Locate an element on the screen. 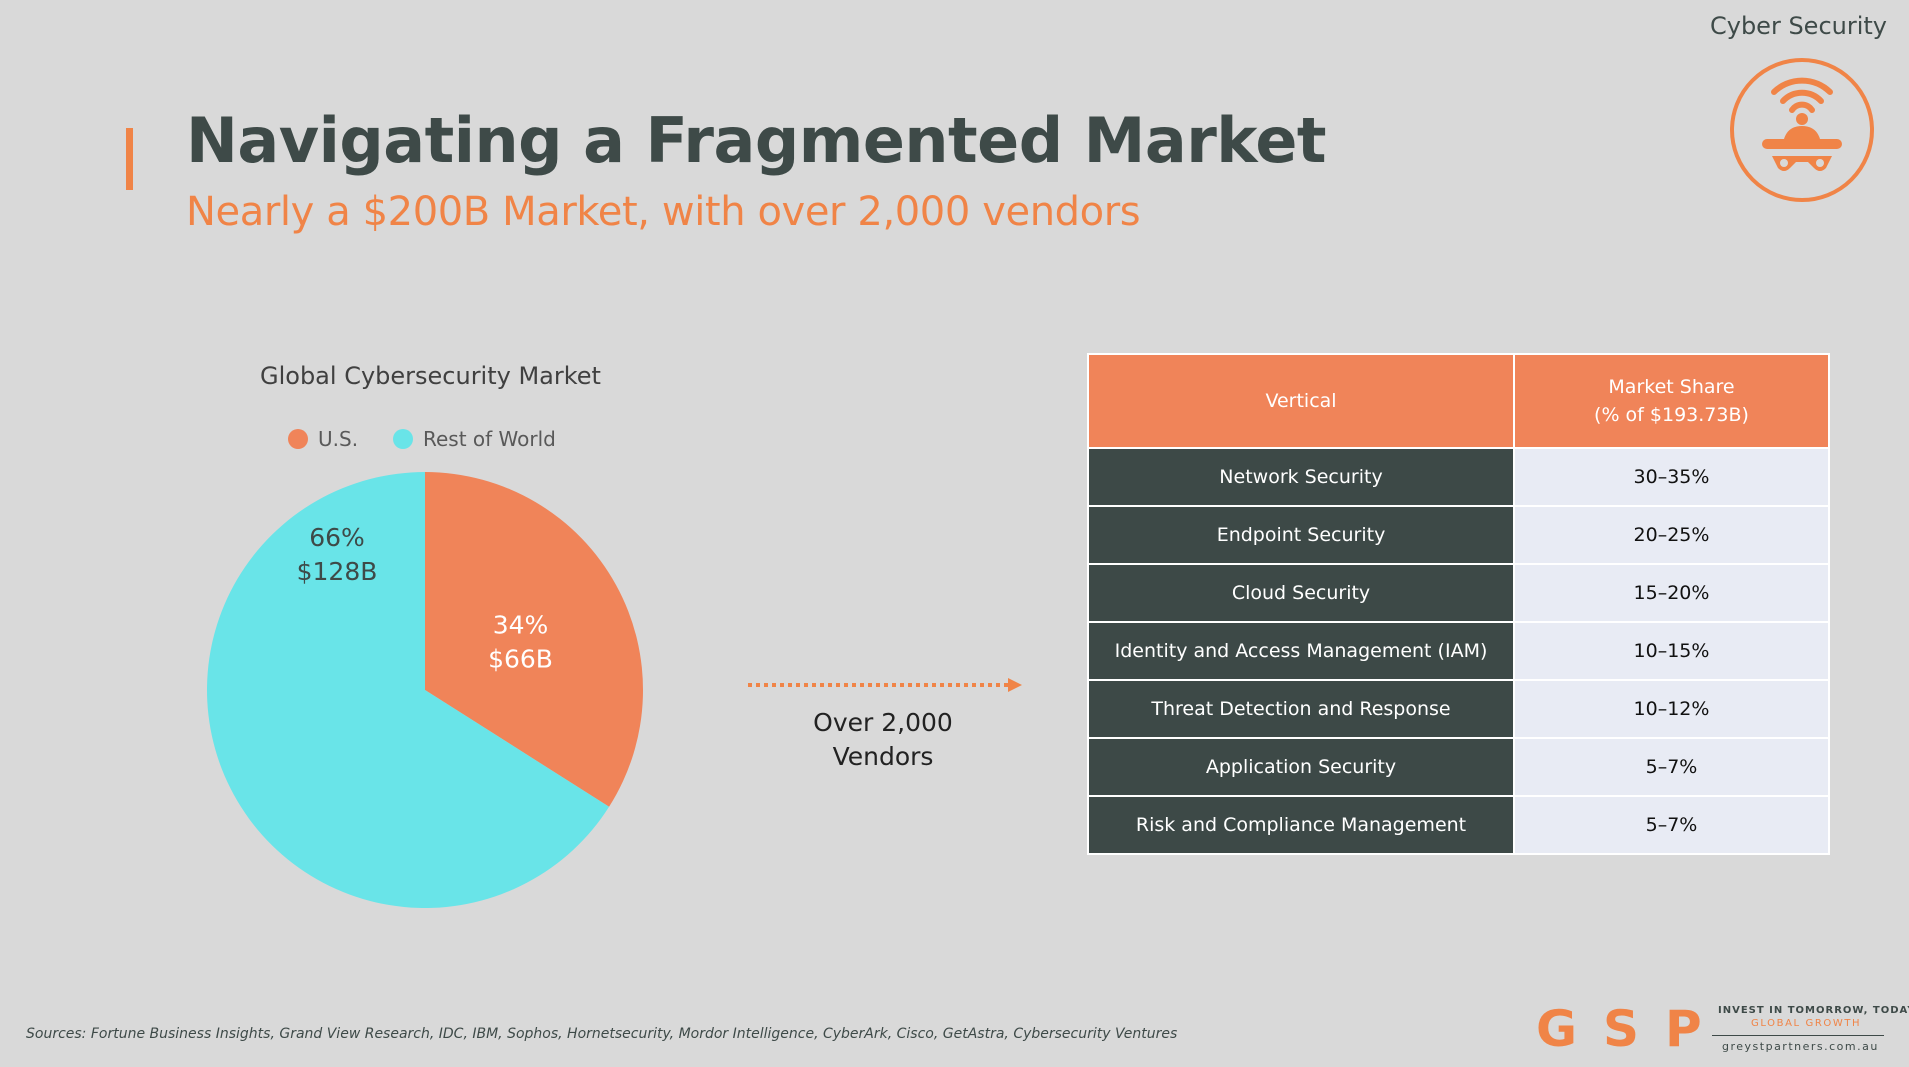  cell-vertical: Application Security is located at coordinates (1301, 767).